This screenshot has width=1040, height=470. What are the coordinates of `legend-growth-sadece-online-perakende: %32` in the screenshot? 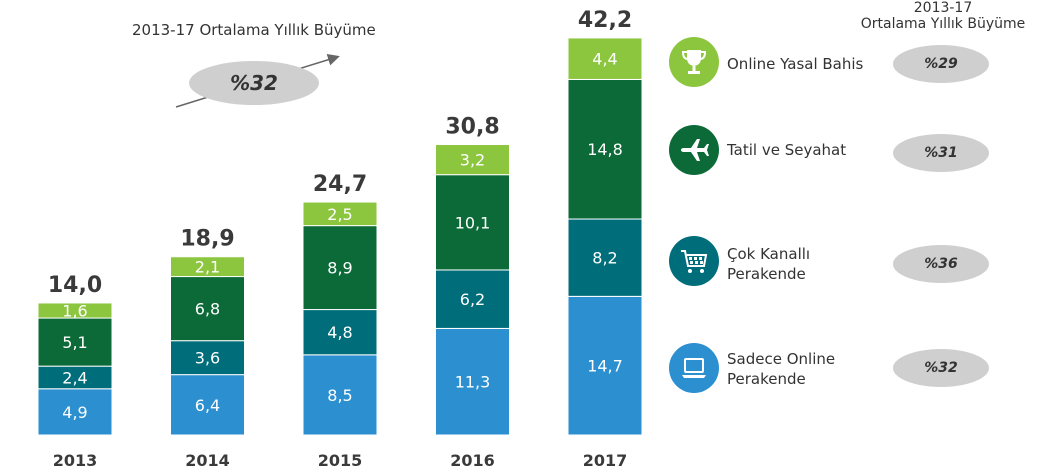 It's located at (941, 368).